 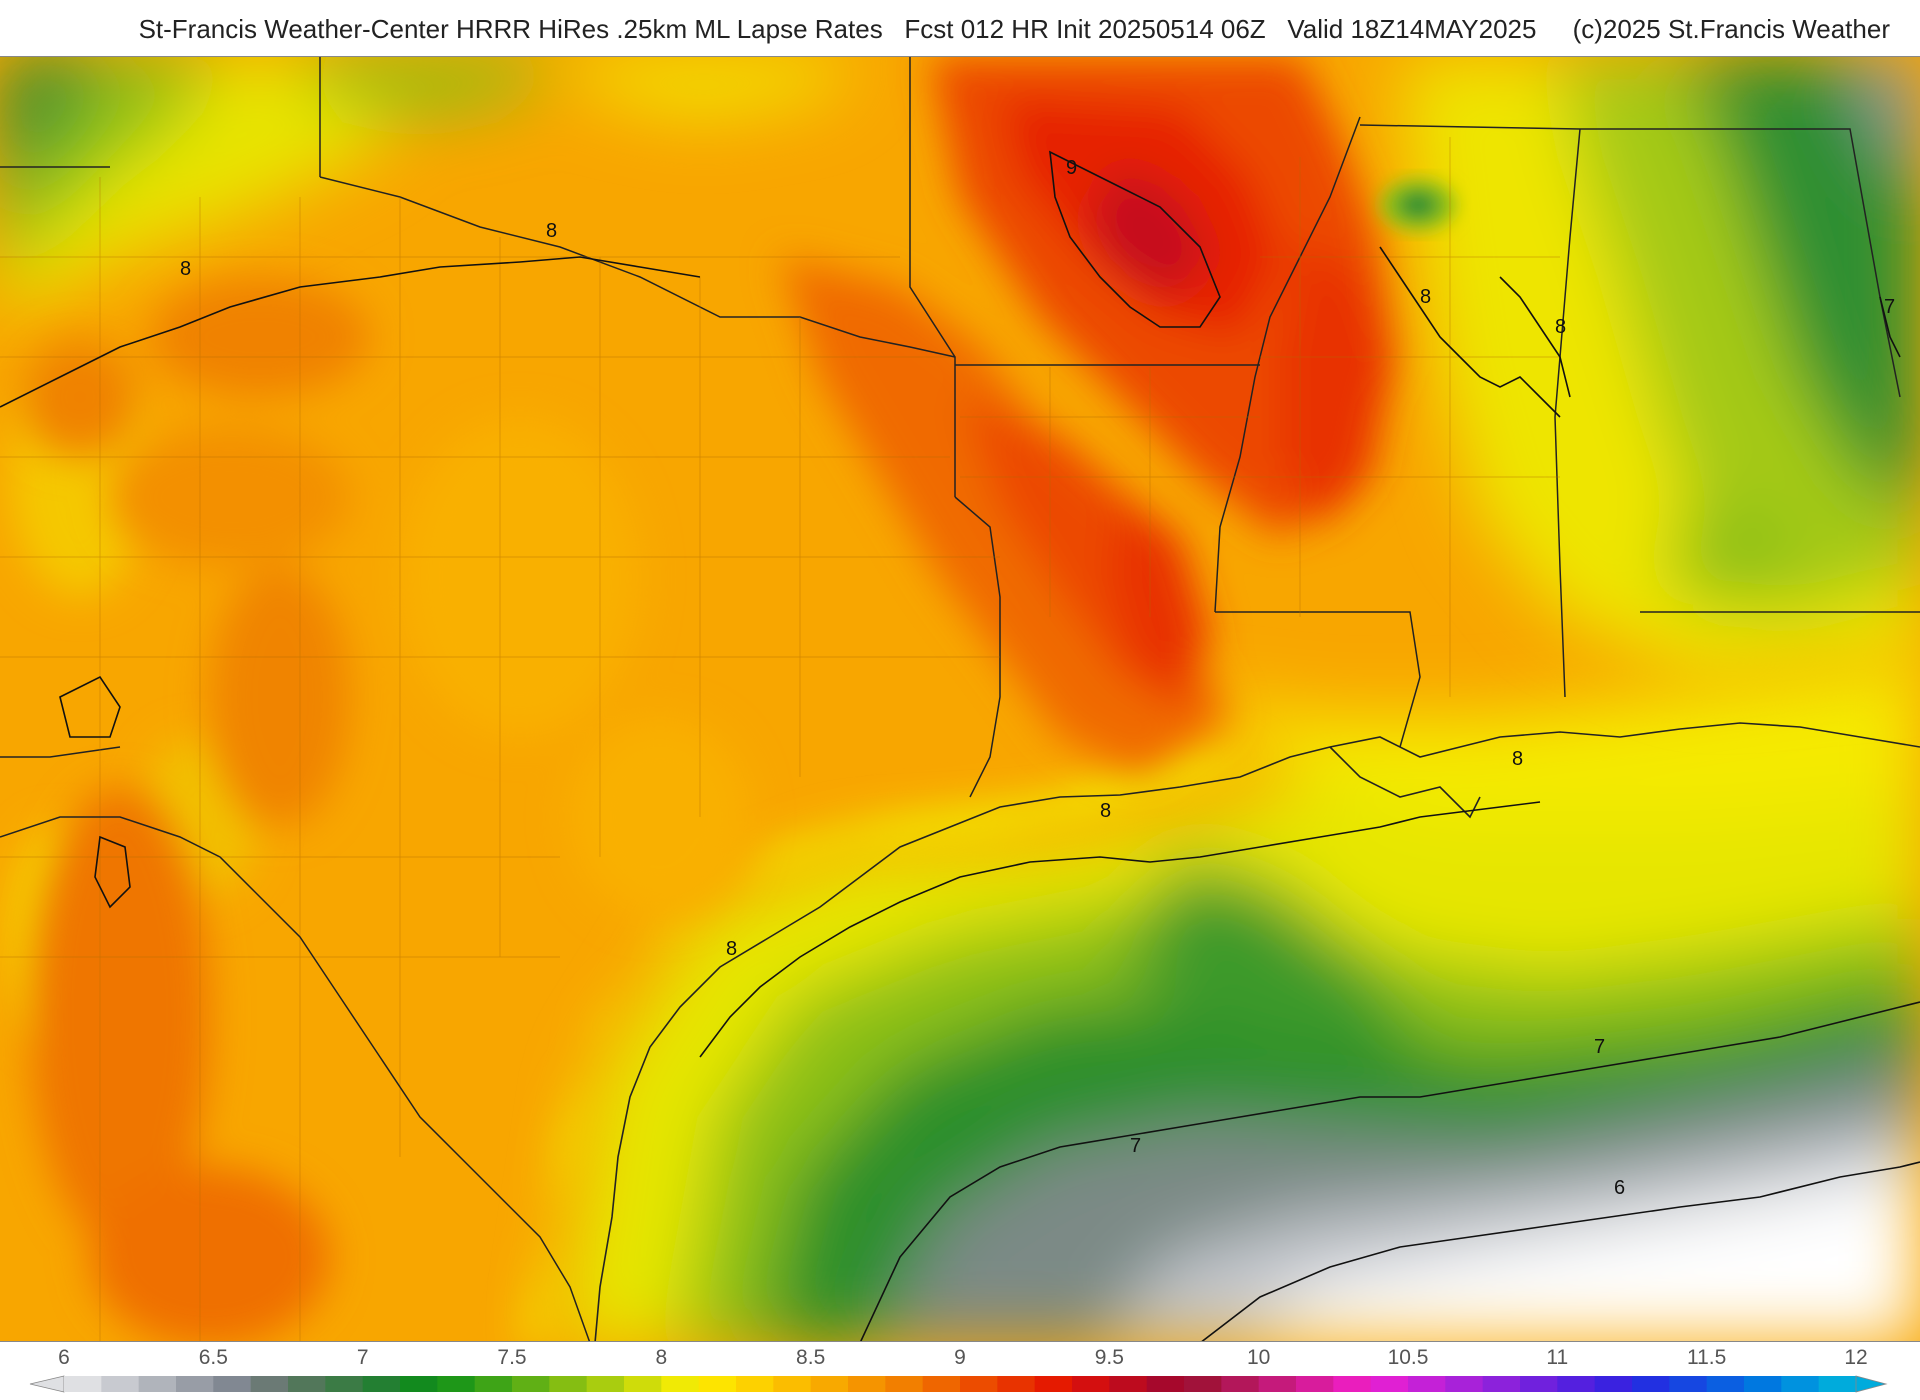 I want to click on contour-label: 6, so click(x=1619, y=1188).